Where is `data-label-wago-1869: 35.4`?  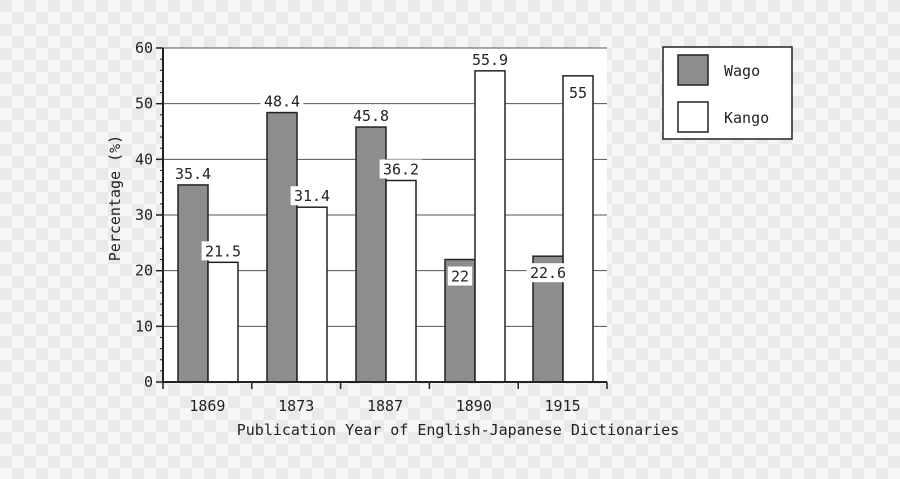 data-label-wago-1869: 35.4 is located at coordinates (193, 174).